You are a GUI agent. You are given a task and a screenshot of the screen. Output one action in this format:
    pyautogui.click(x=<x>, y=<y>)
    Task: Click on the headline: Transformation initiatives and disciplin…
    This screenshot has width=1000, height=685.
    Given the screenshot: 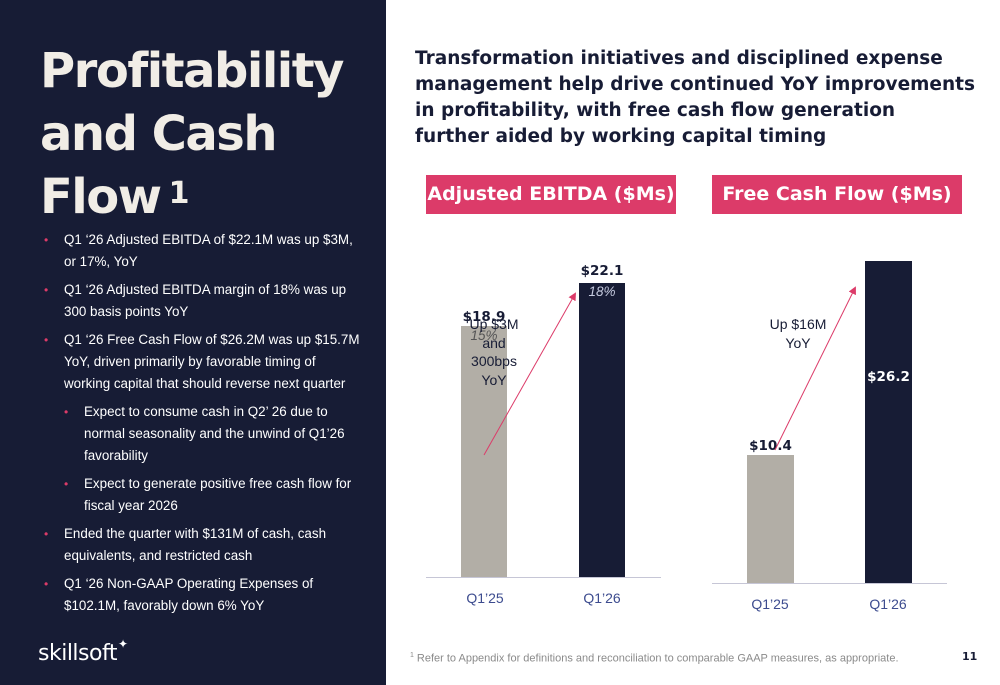 What is the action you would take?
    pyautogui.click(x=695, y=97)
    